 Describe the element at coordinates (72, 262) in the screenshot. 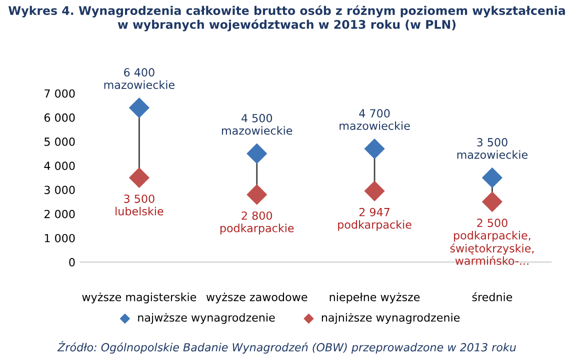

I see `y-tick-label: 0` at that location.